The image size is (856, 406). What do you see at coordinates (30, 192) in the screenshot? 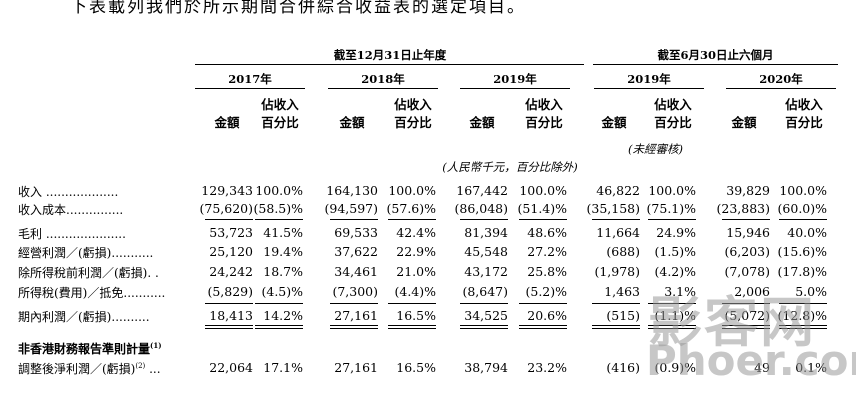
I see `row-label-text: 收入` at bounding box center [30, 192].